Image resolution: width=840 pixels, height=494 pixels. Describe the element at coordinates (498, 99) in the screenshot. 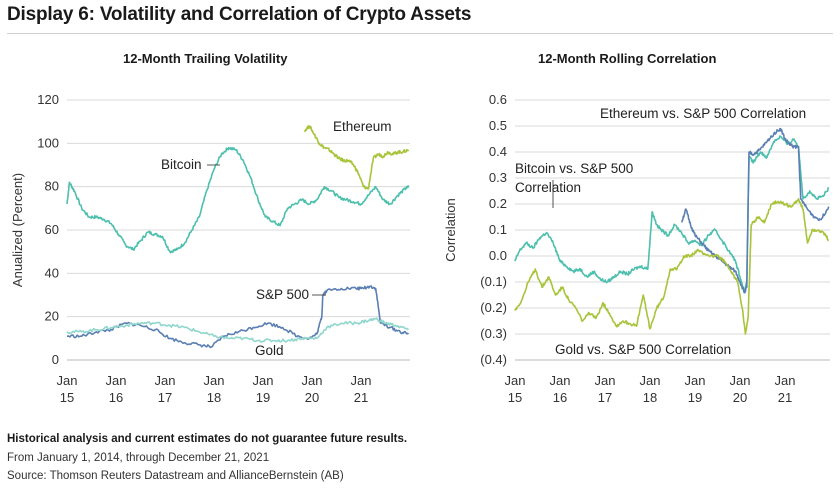

I see `y-tick-label: 0.6` at that location.